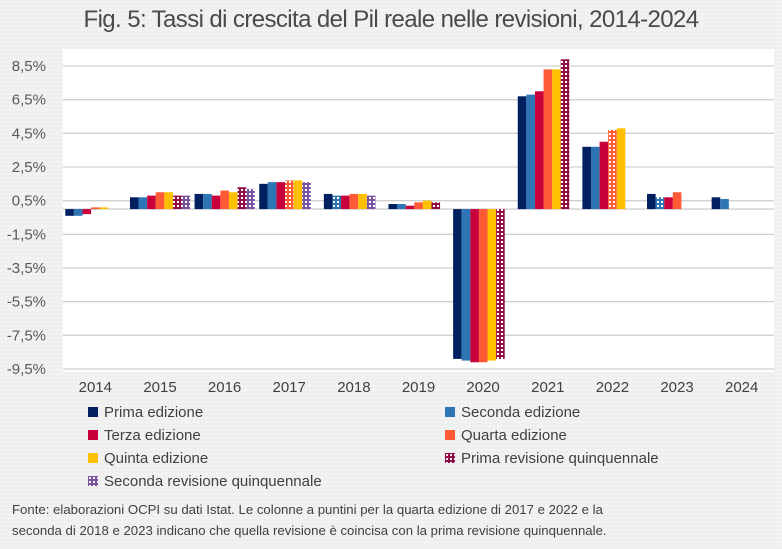 This screenshot has height=549, width=782. What do you see at coordinates (263, 196) in the screenshot?
I see `bar-2017-prima-edizione` at bounding box center [263, 196].